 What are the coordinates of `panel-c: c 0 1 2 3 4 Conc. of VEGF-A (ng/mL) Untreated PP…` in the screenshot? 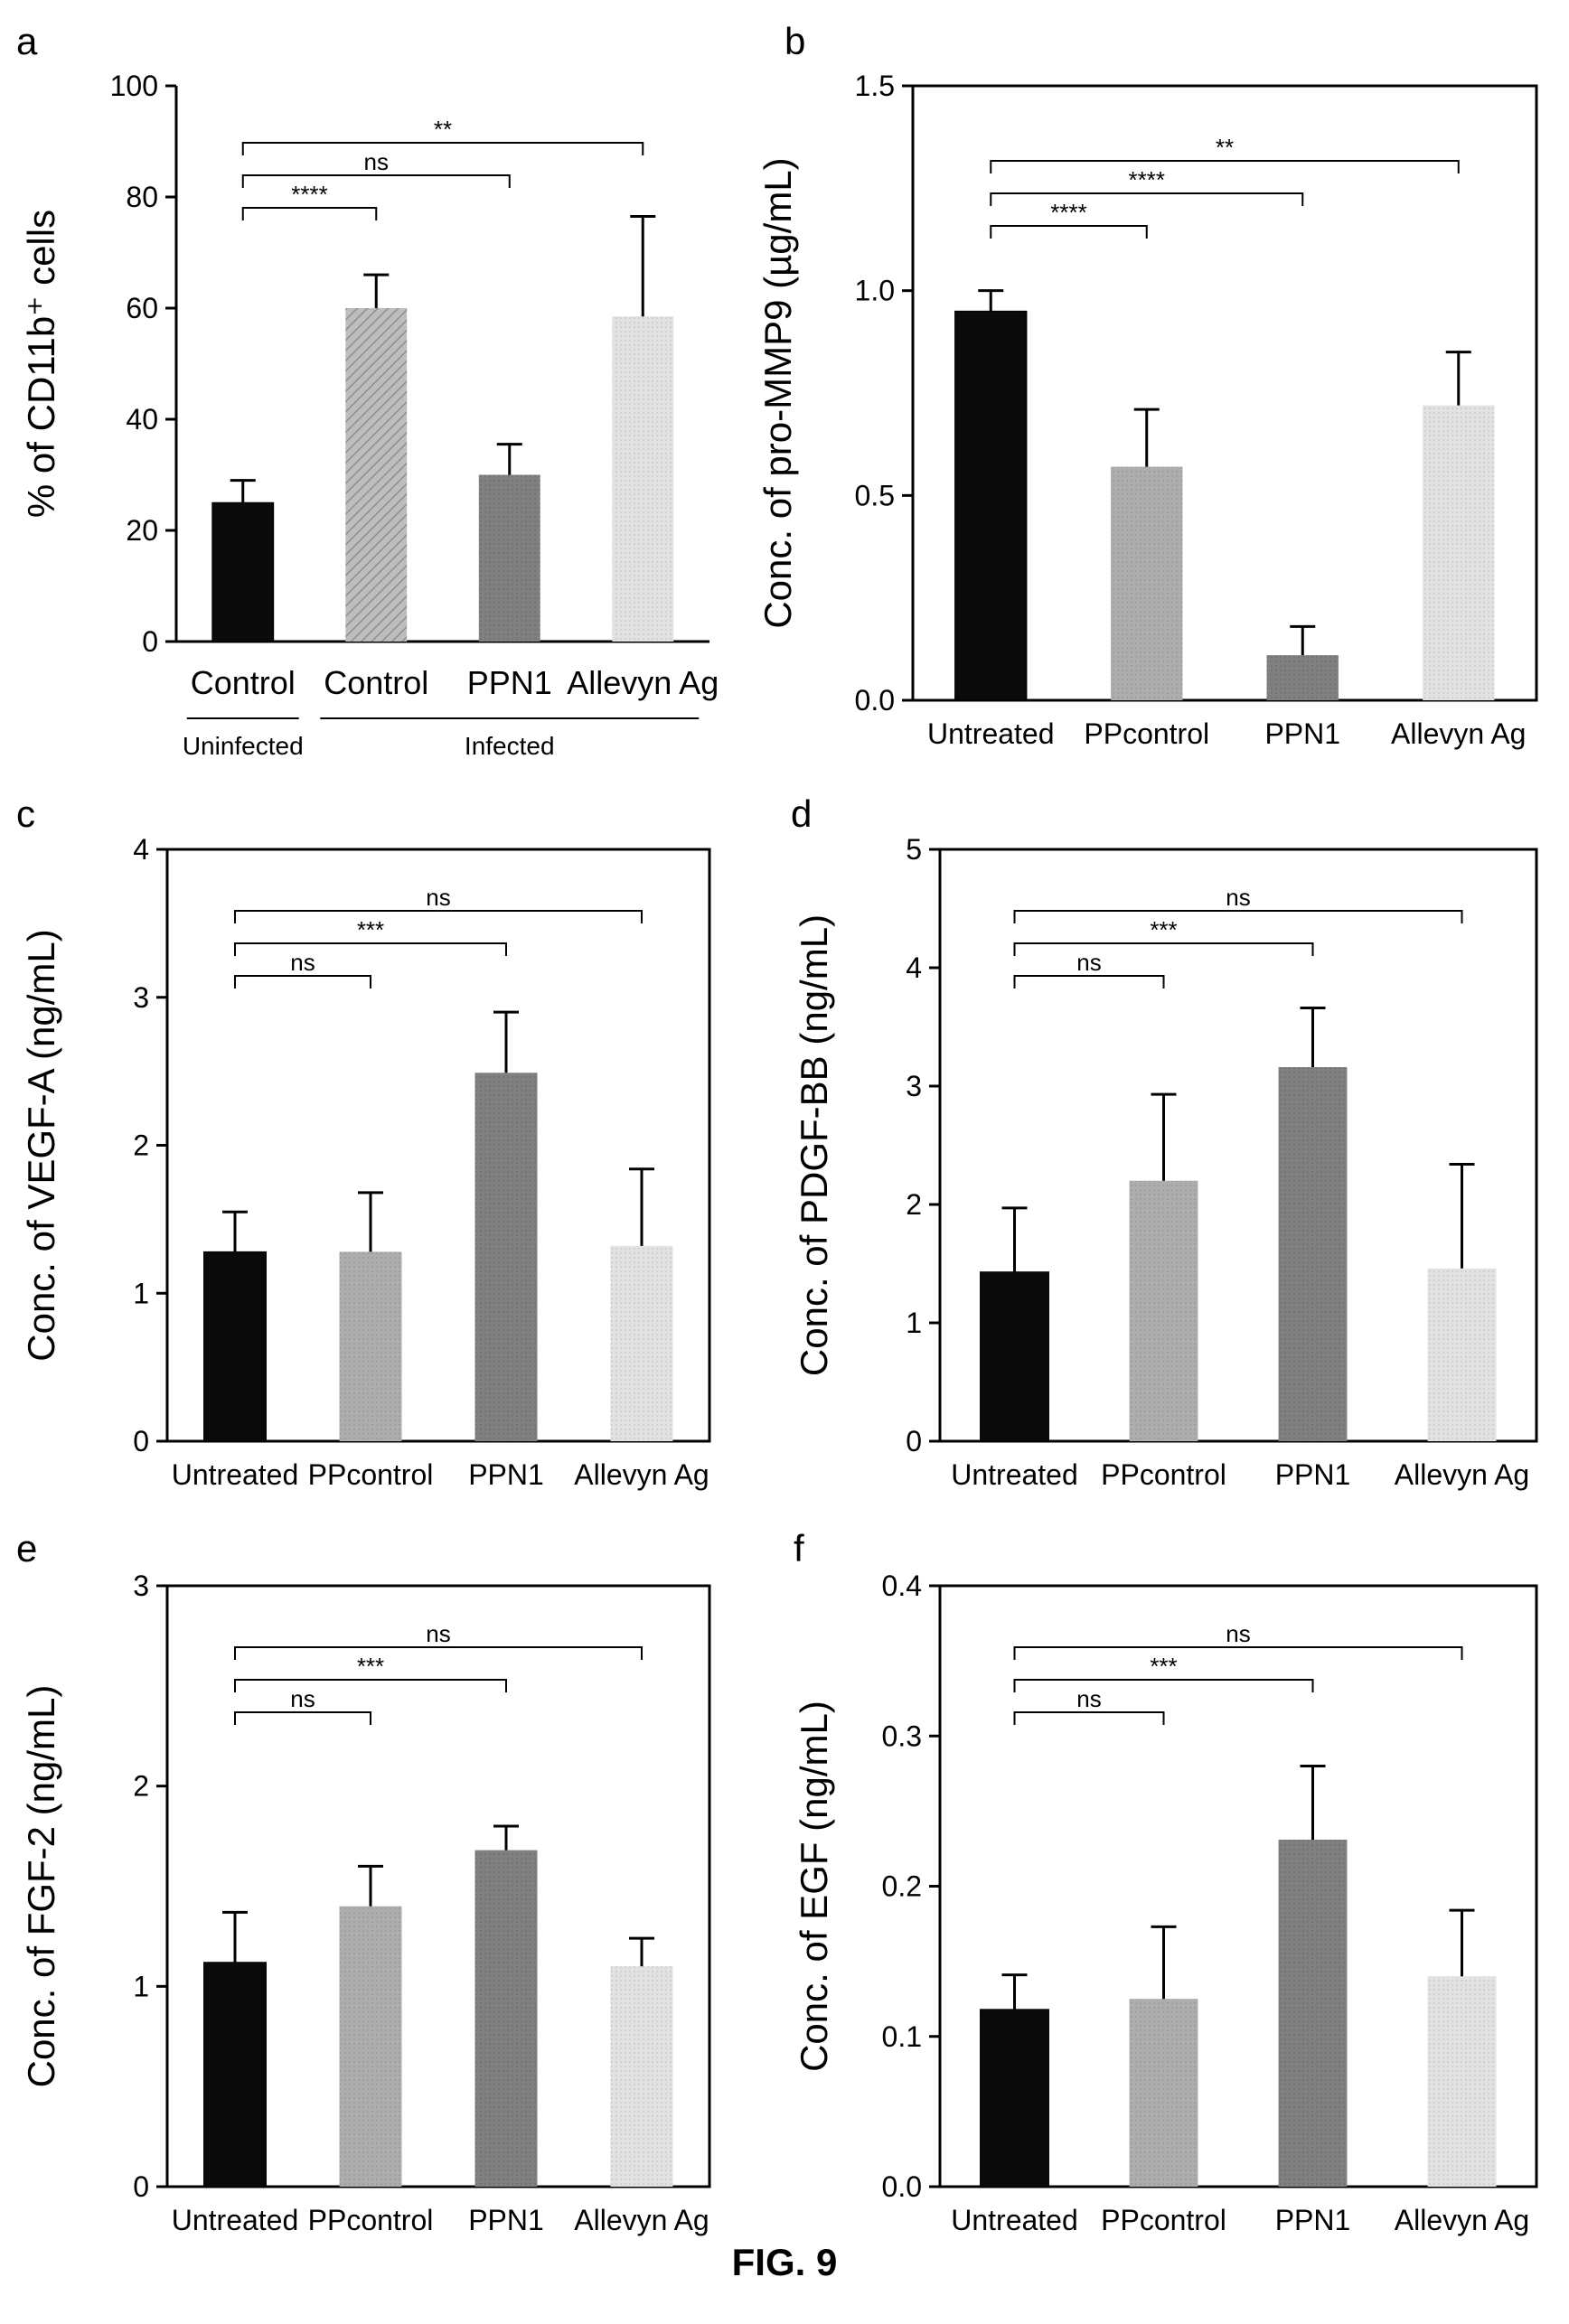 It's located at (363, 1141).